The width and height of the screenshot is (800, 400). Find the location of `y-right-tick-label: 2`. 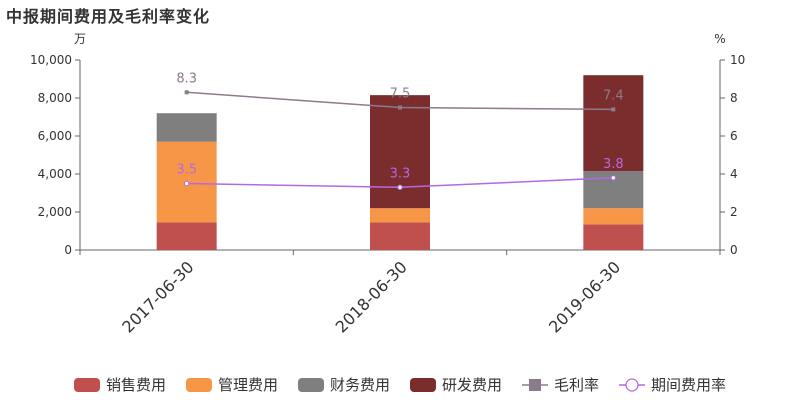

y-right-tick-label: 2 is located at coordinates (734, 212).